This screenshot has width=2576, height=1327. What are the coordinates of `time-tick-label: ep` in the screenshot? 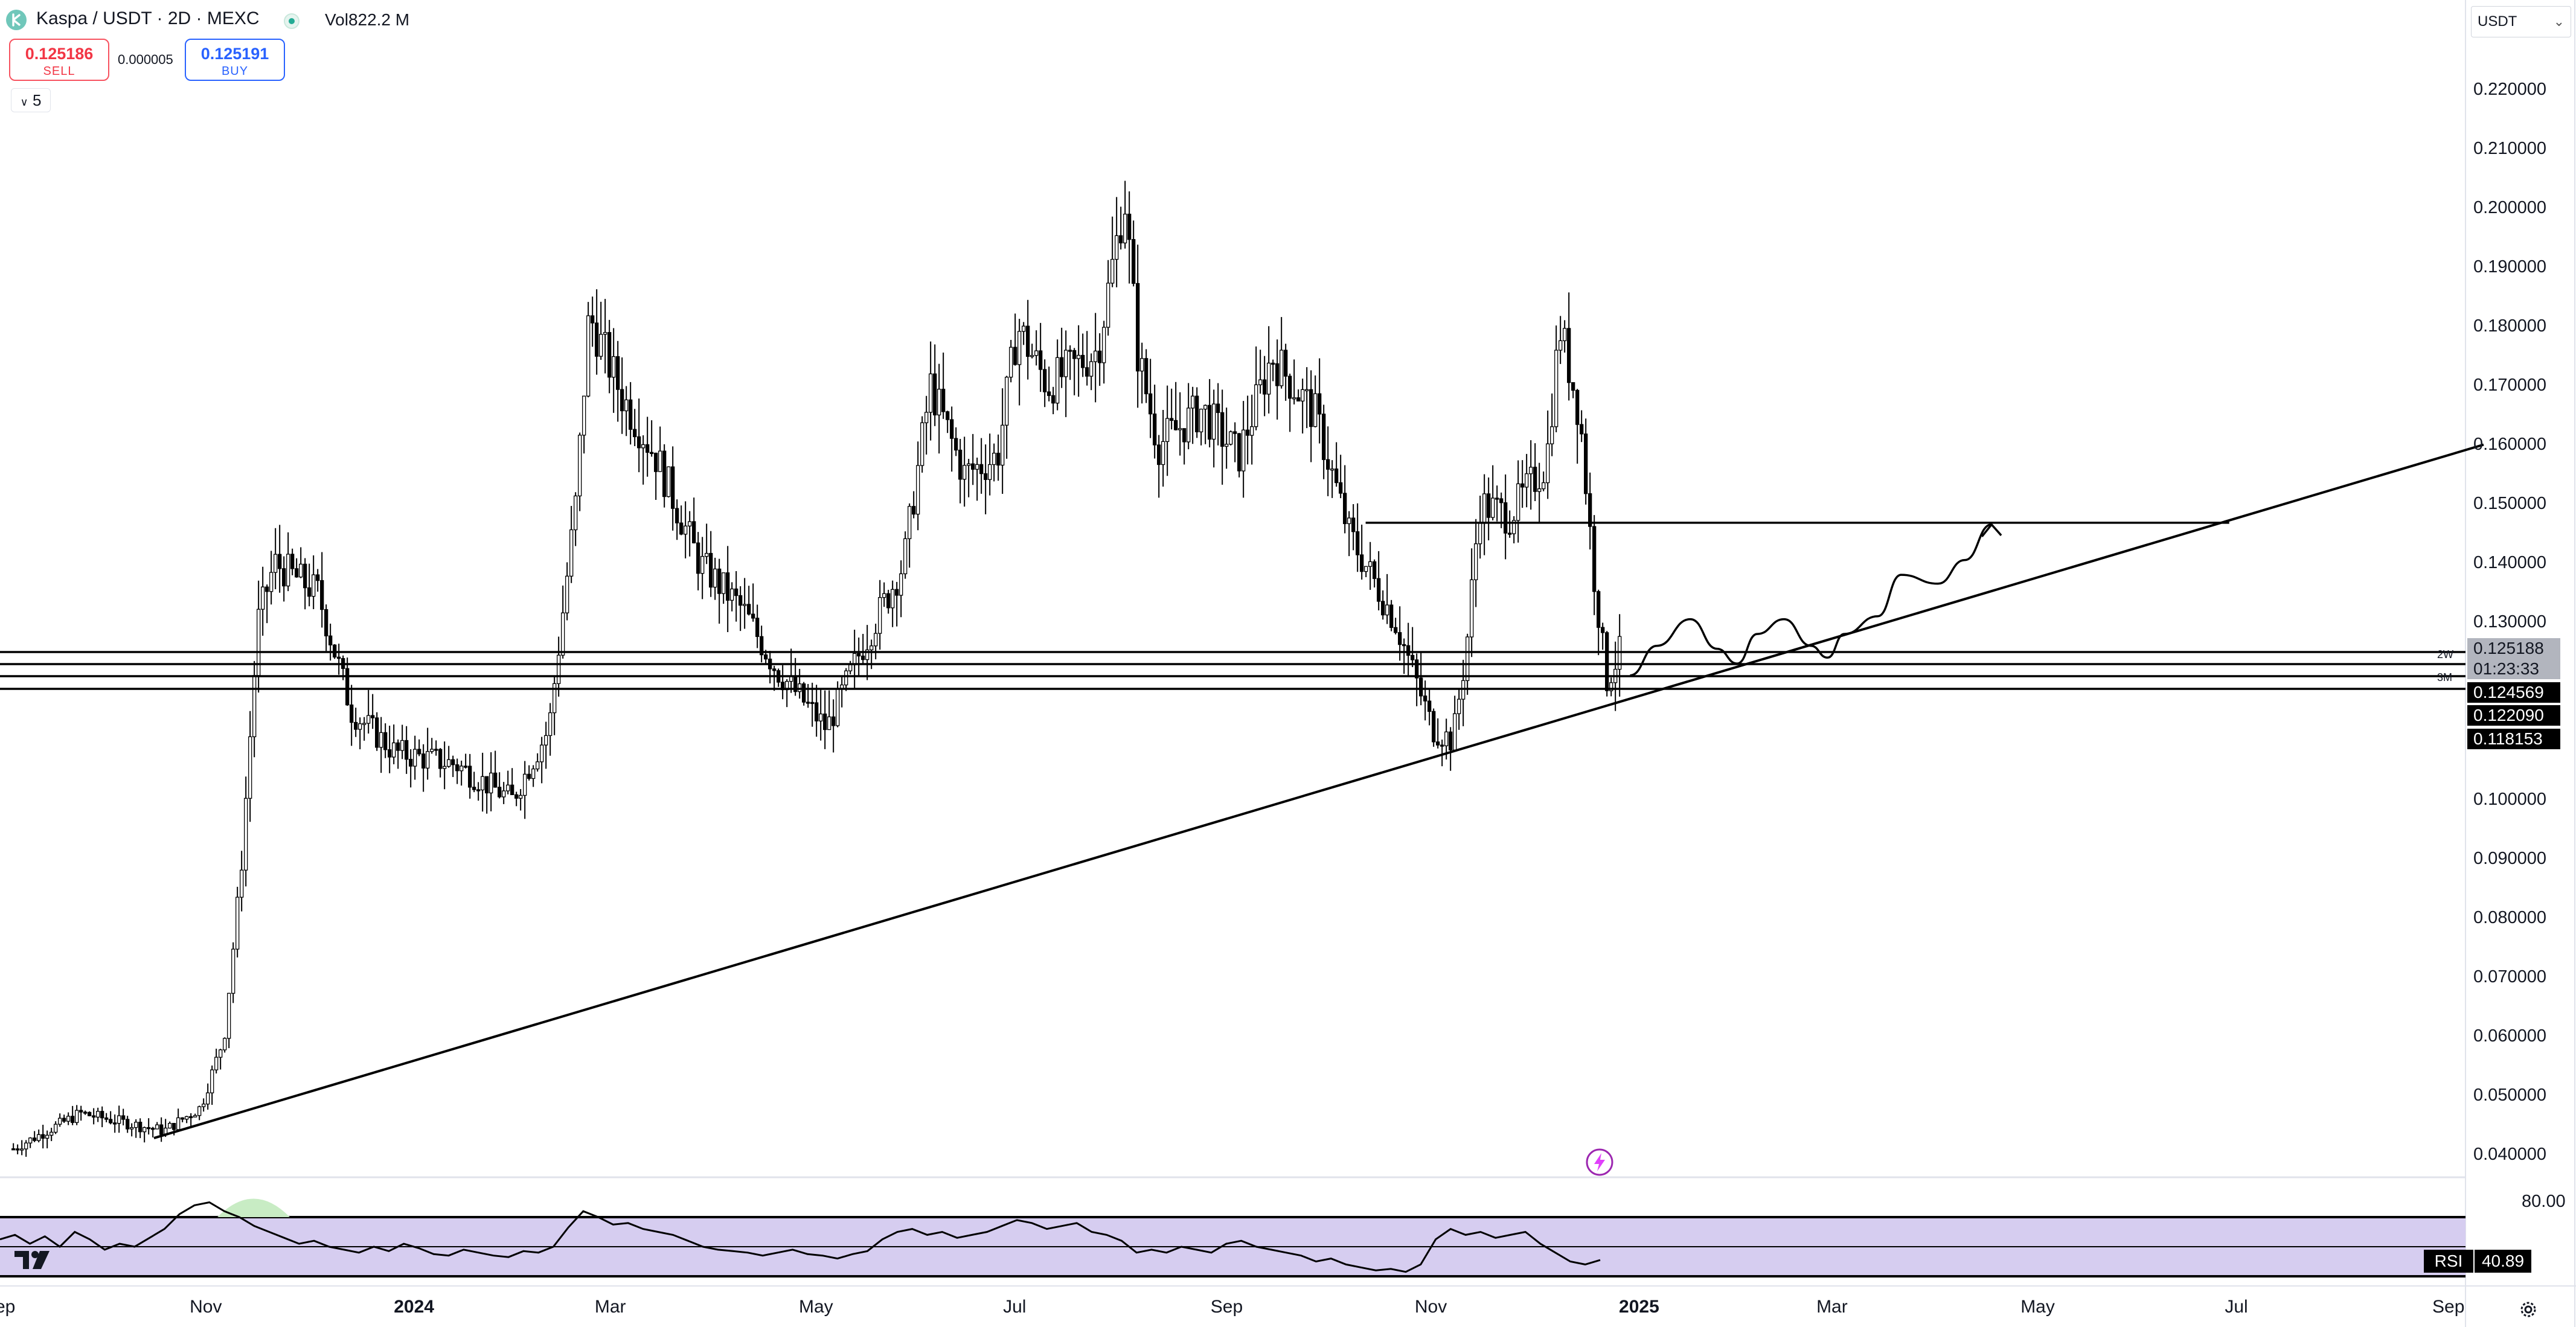 It's located at (8, 1307).